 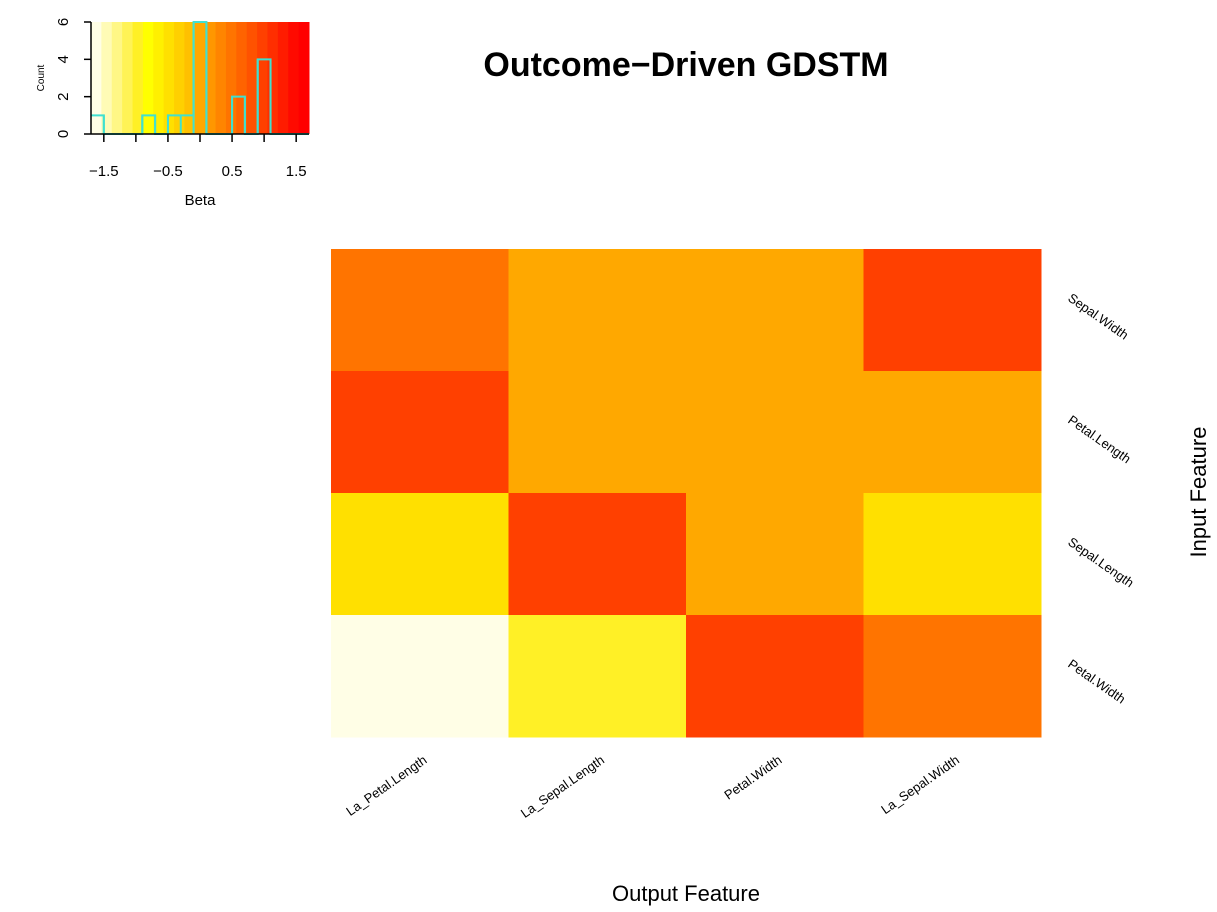 I want to click on x-tick-label: La_Sepal.Width, so click(x=920, y=784).